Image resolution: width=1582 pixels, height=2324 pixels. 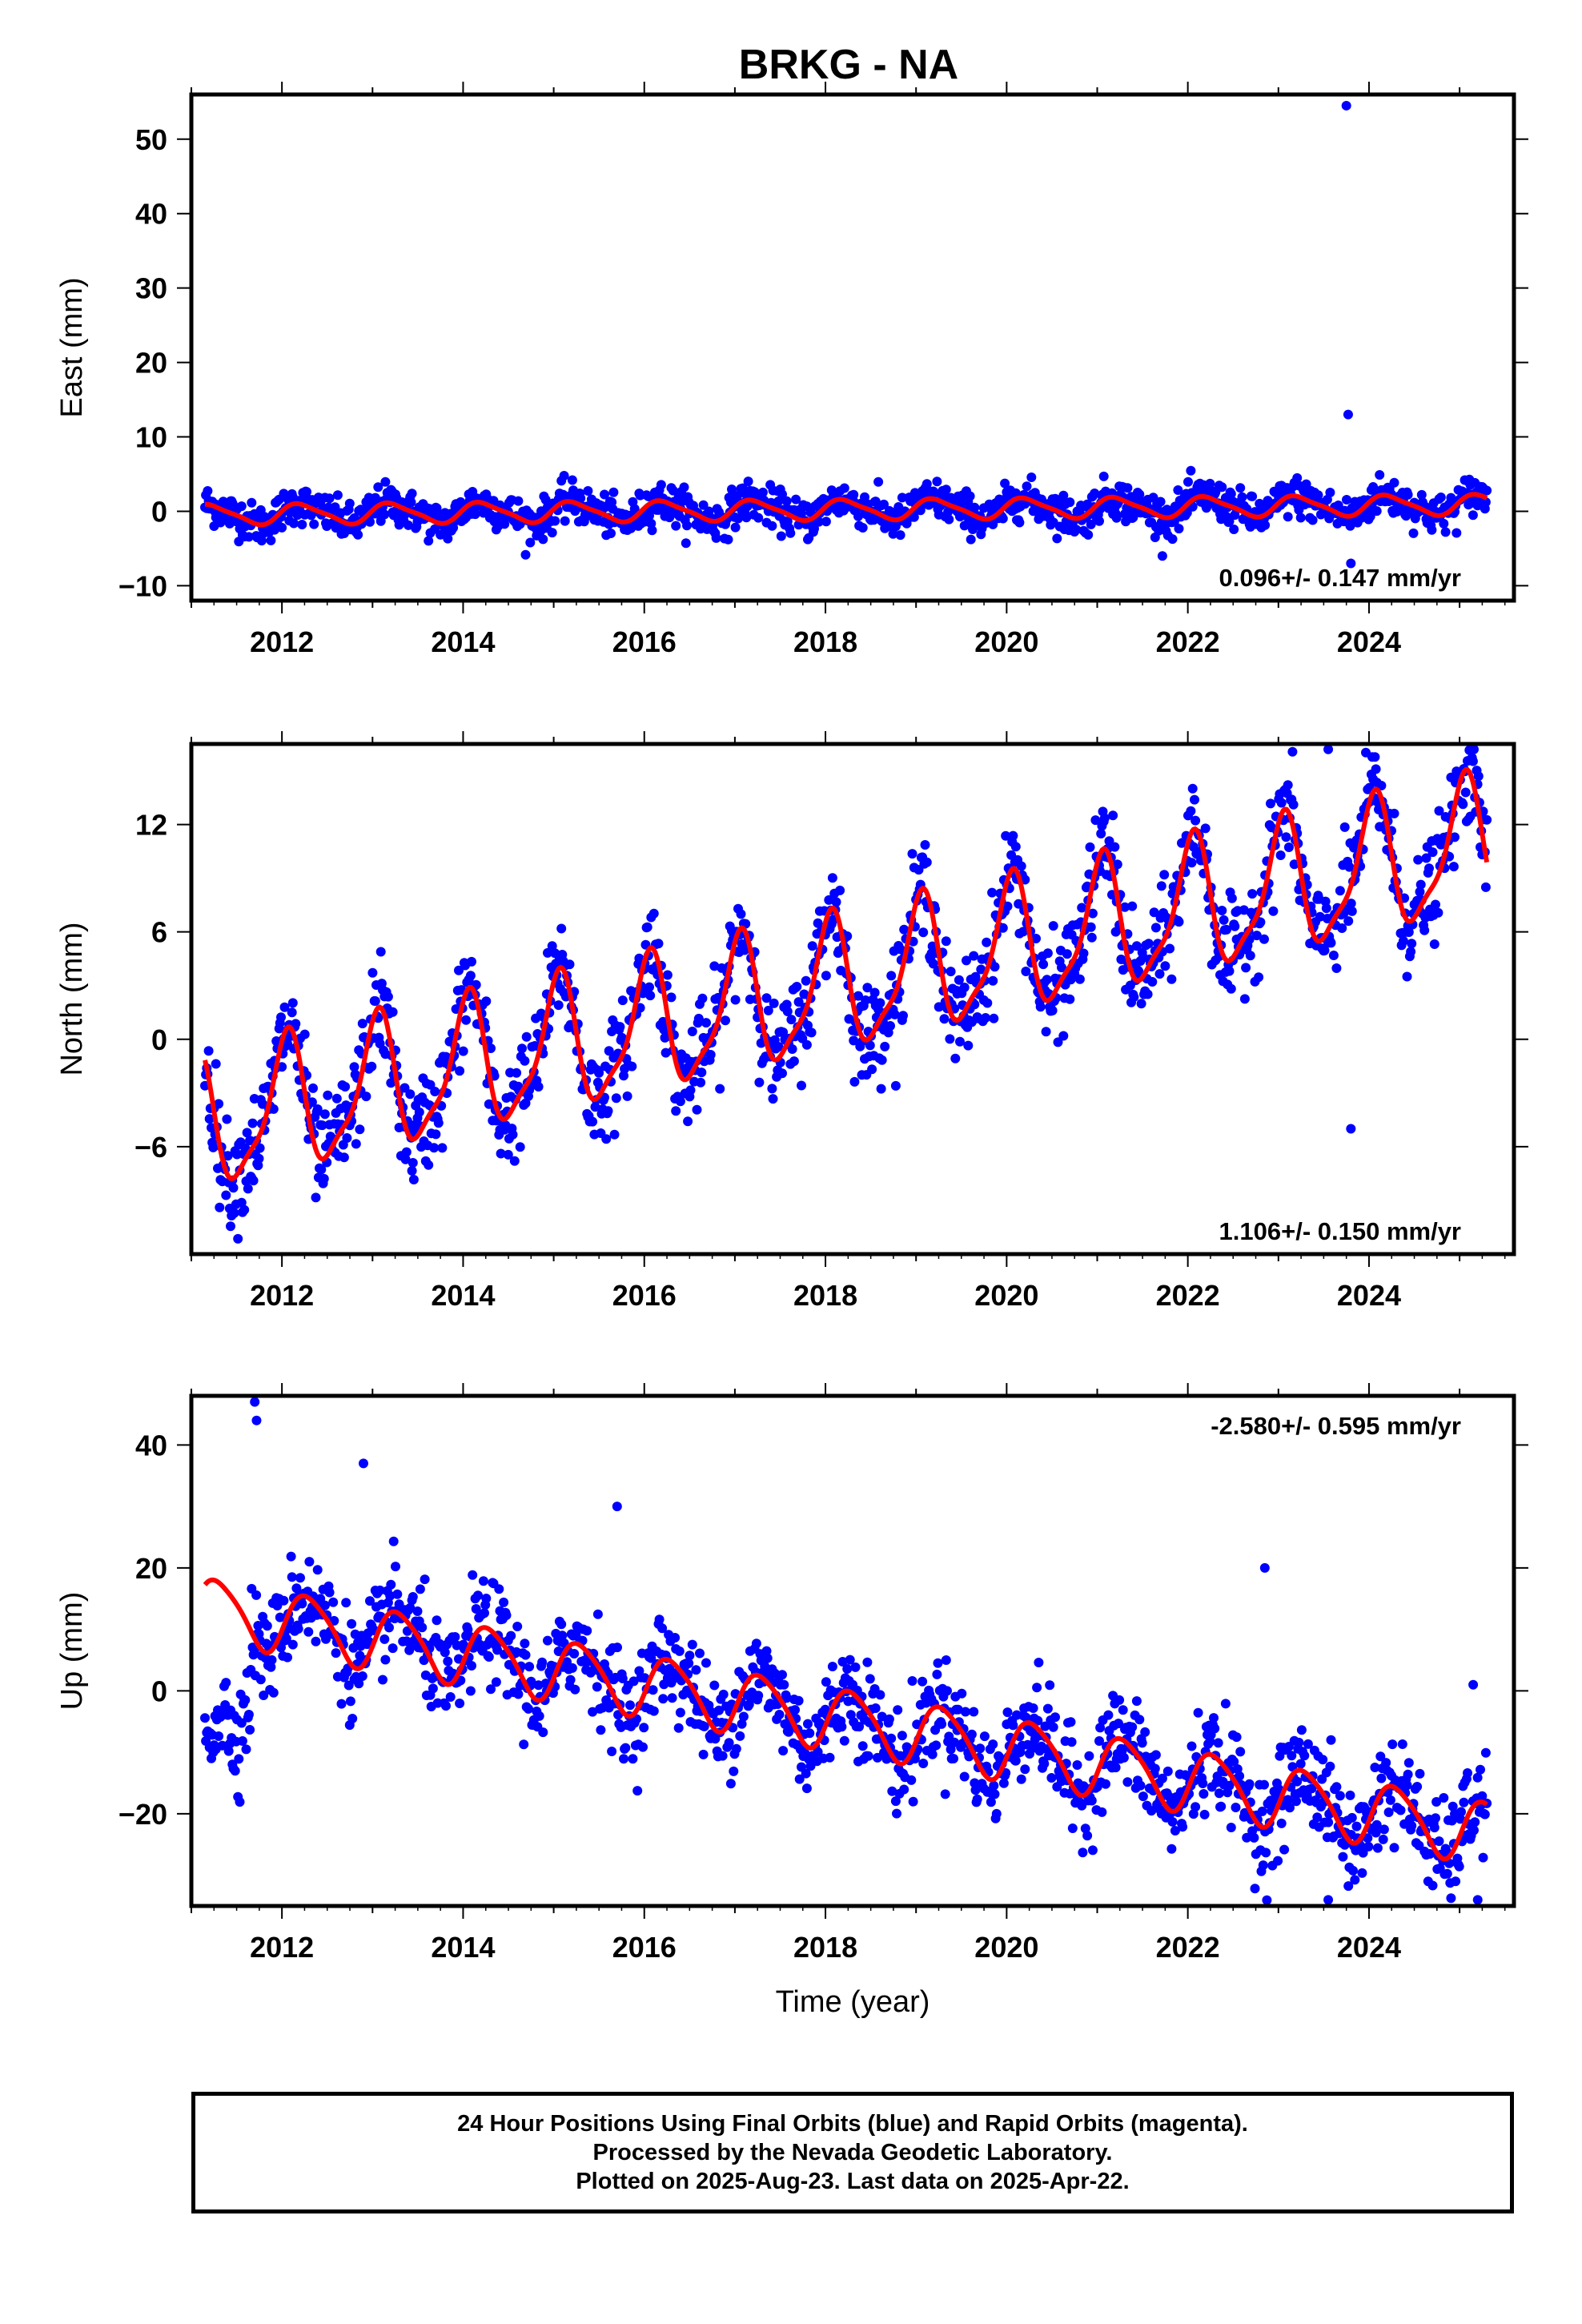 I want to click on x-tick-label: 2016, so click(x=644, y=1947).